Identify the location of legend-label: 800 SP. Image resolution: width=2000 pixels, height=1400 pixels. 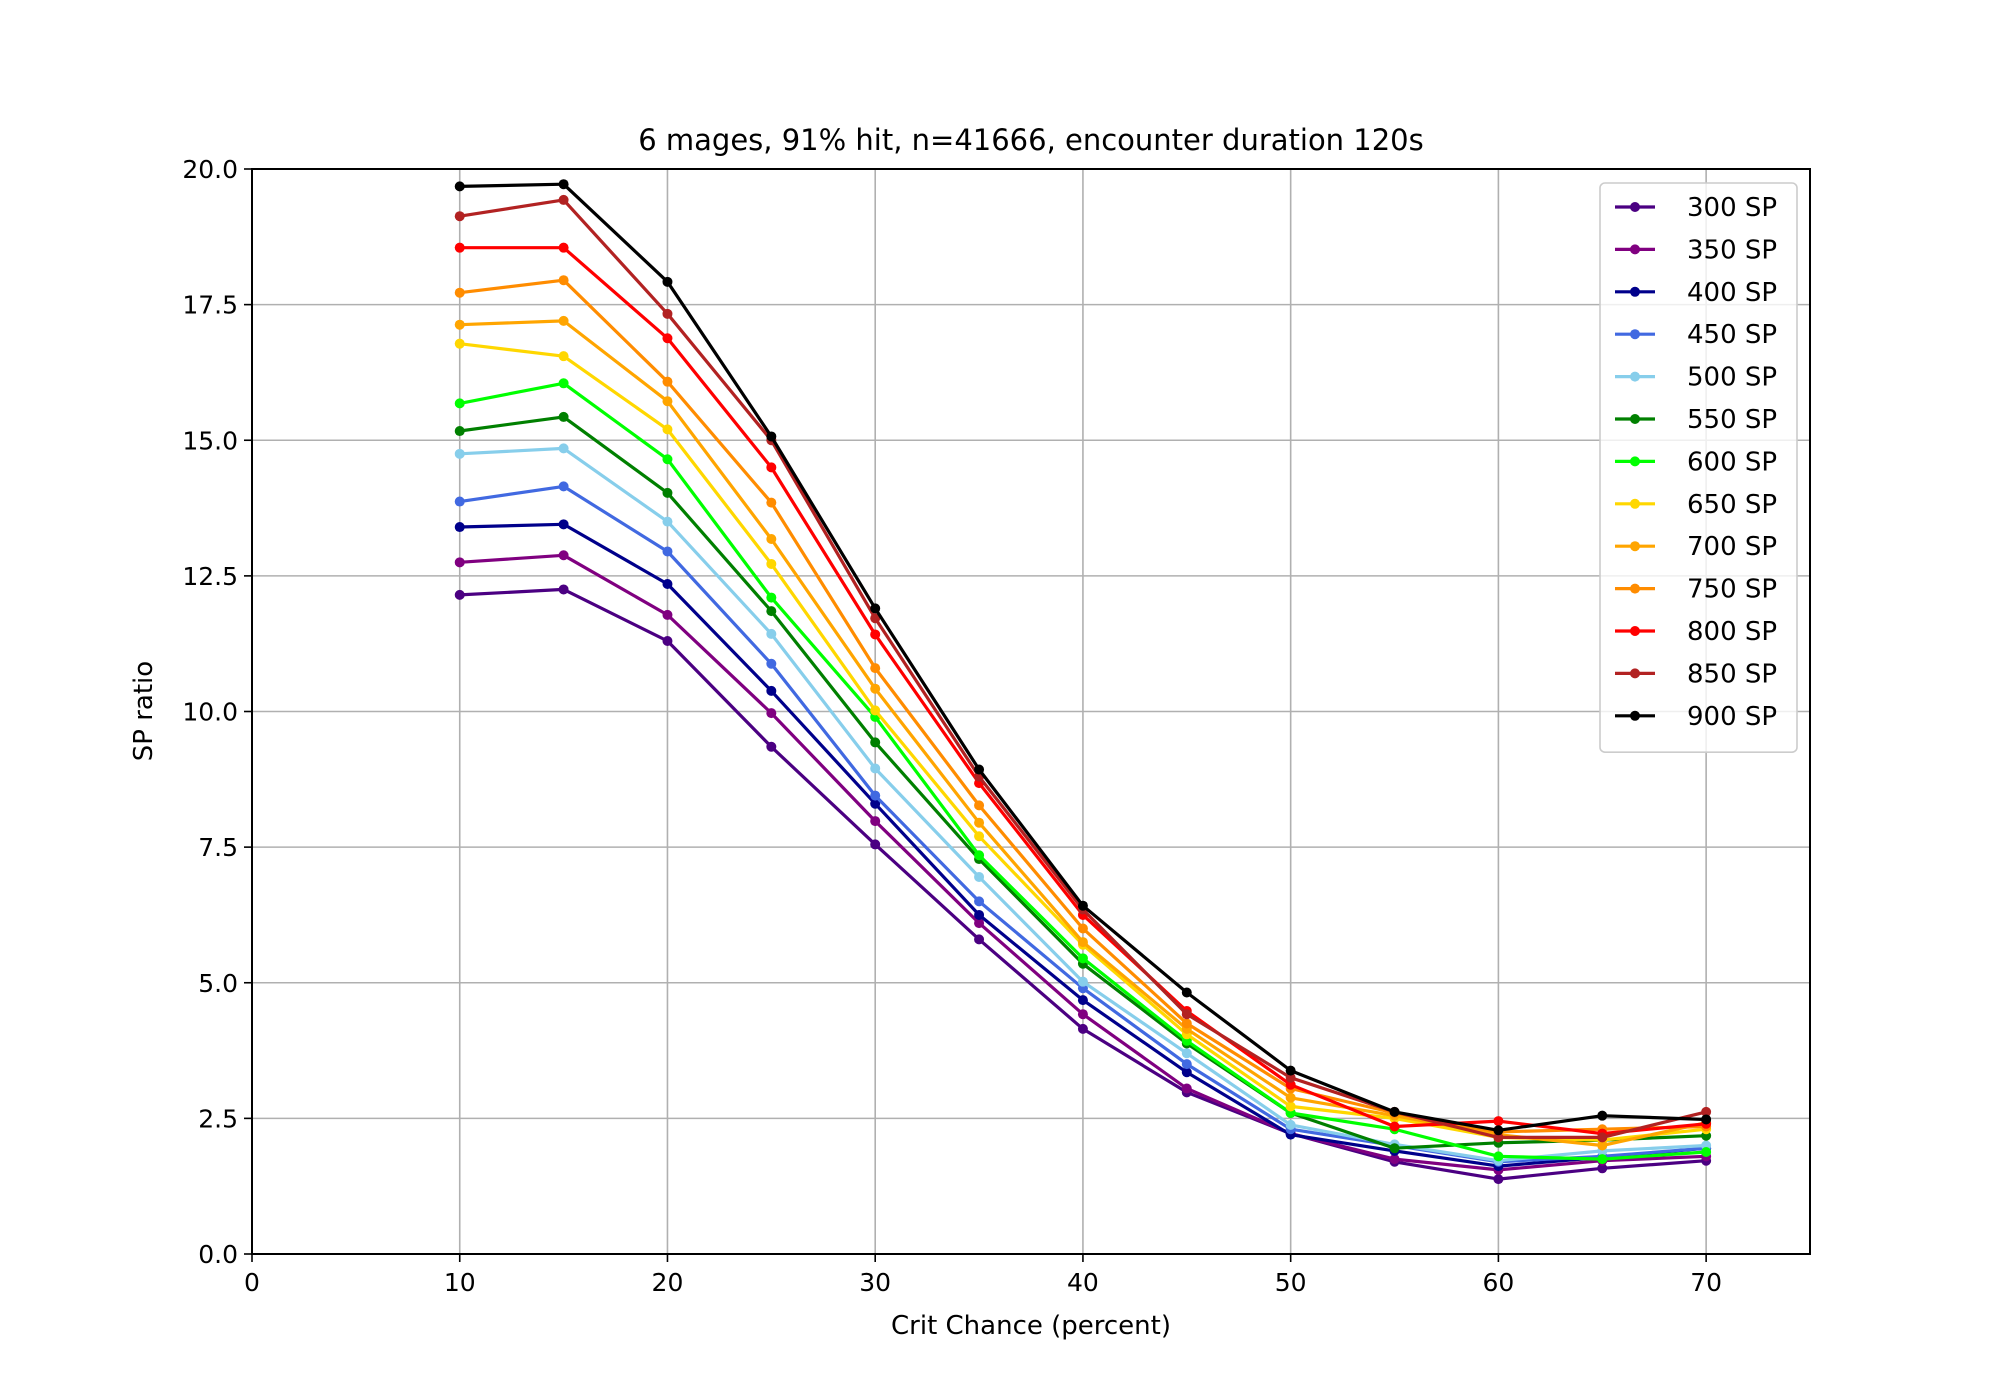
(1732, 632).